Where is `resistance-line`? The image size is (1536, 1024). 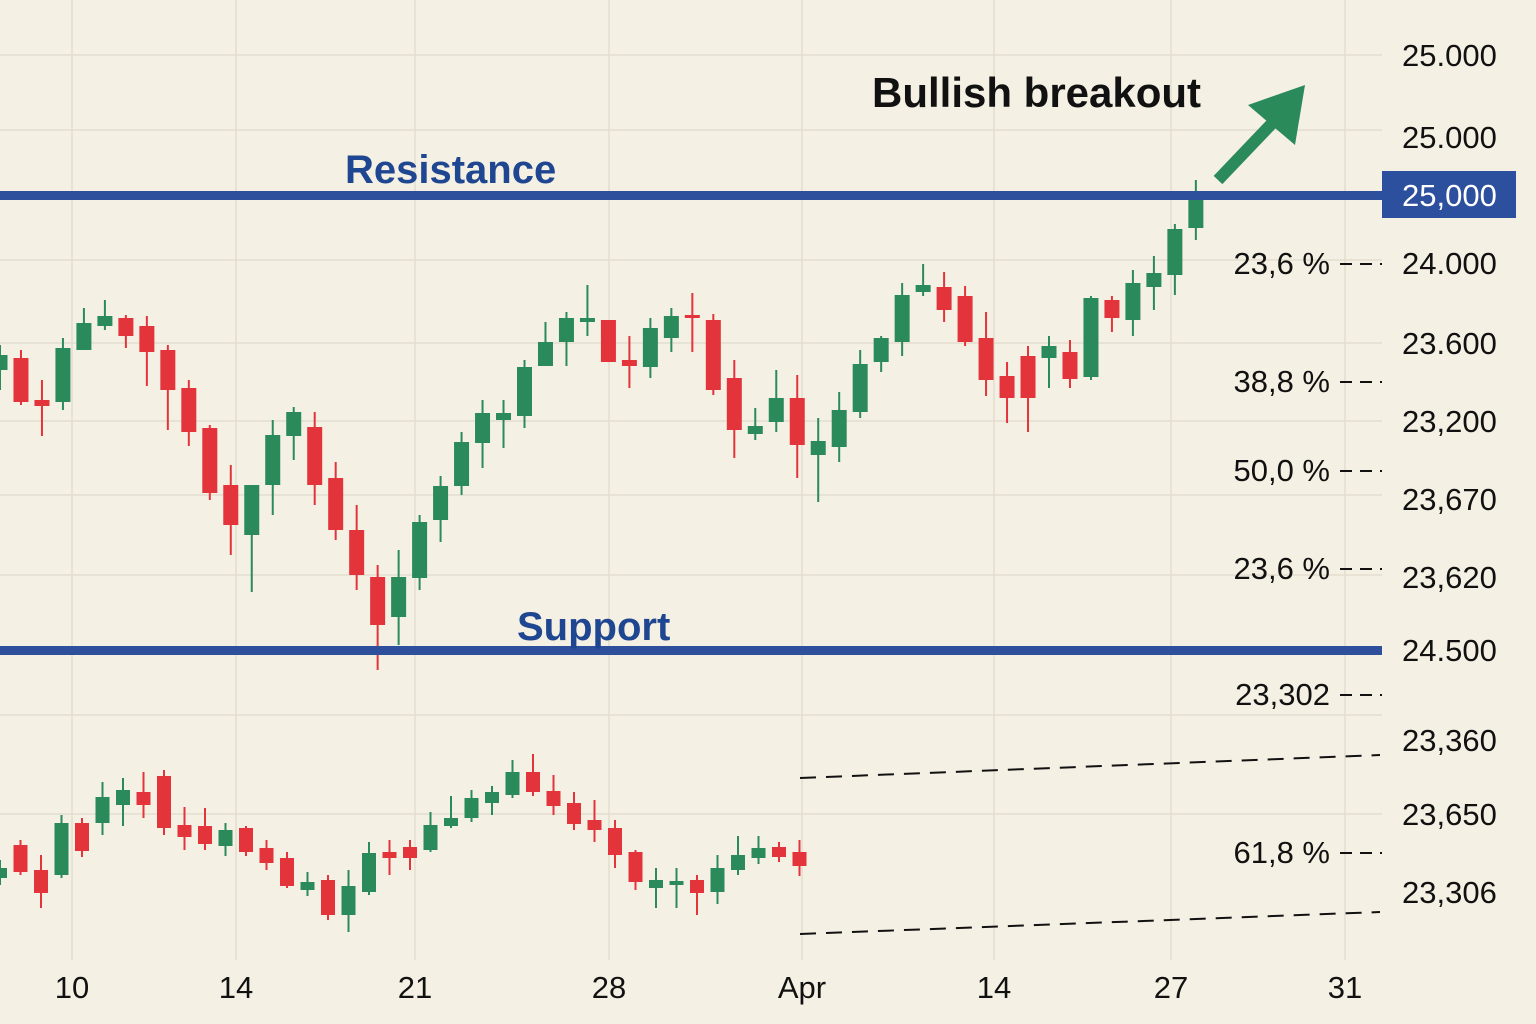
resistance-line is located at coordinates (691, 195).